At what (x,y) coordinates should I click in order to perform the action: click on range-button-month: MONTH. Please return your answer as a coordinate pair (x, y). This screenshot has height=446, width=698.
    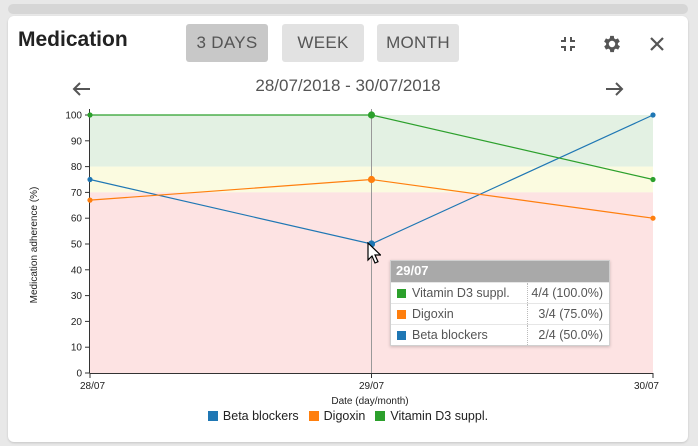
    Looking at the image, I should click on (418, 43).